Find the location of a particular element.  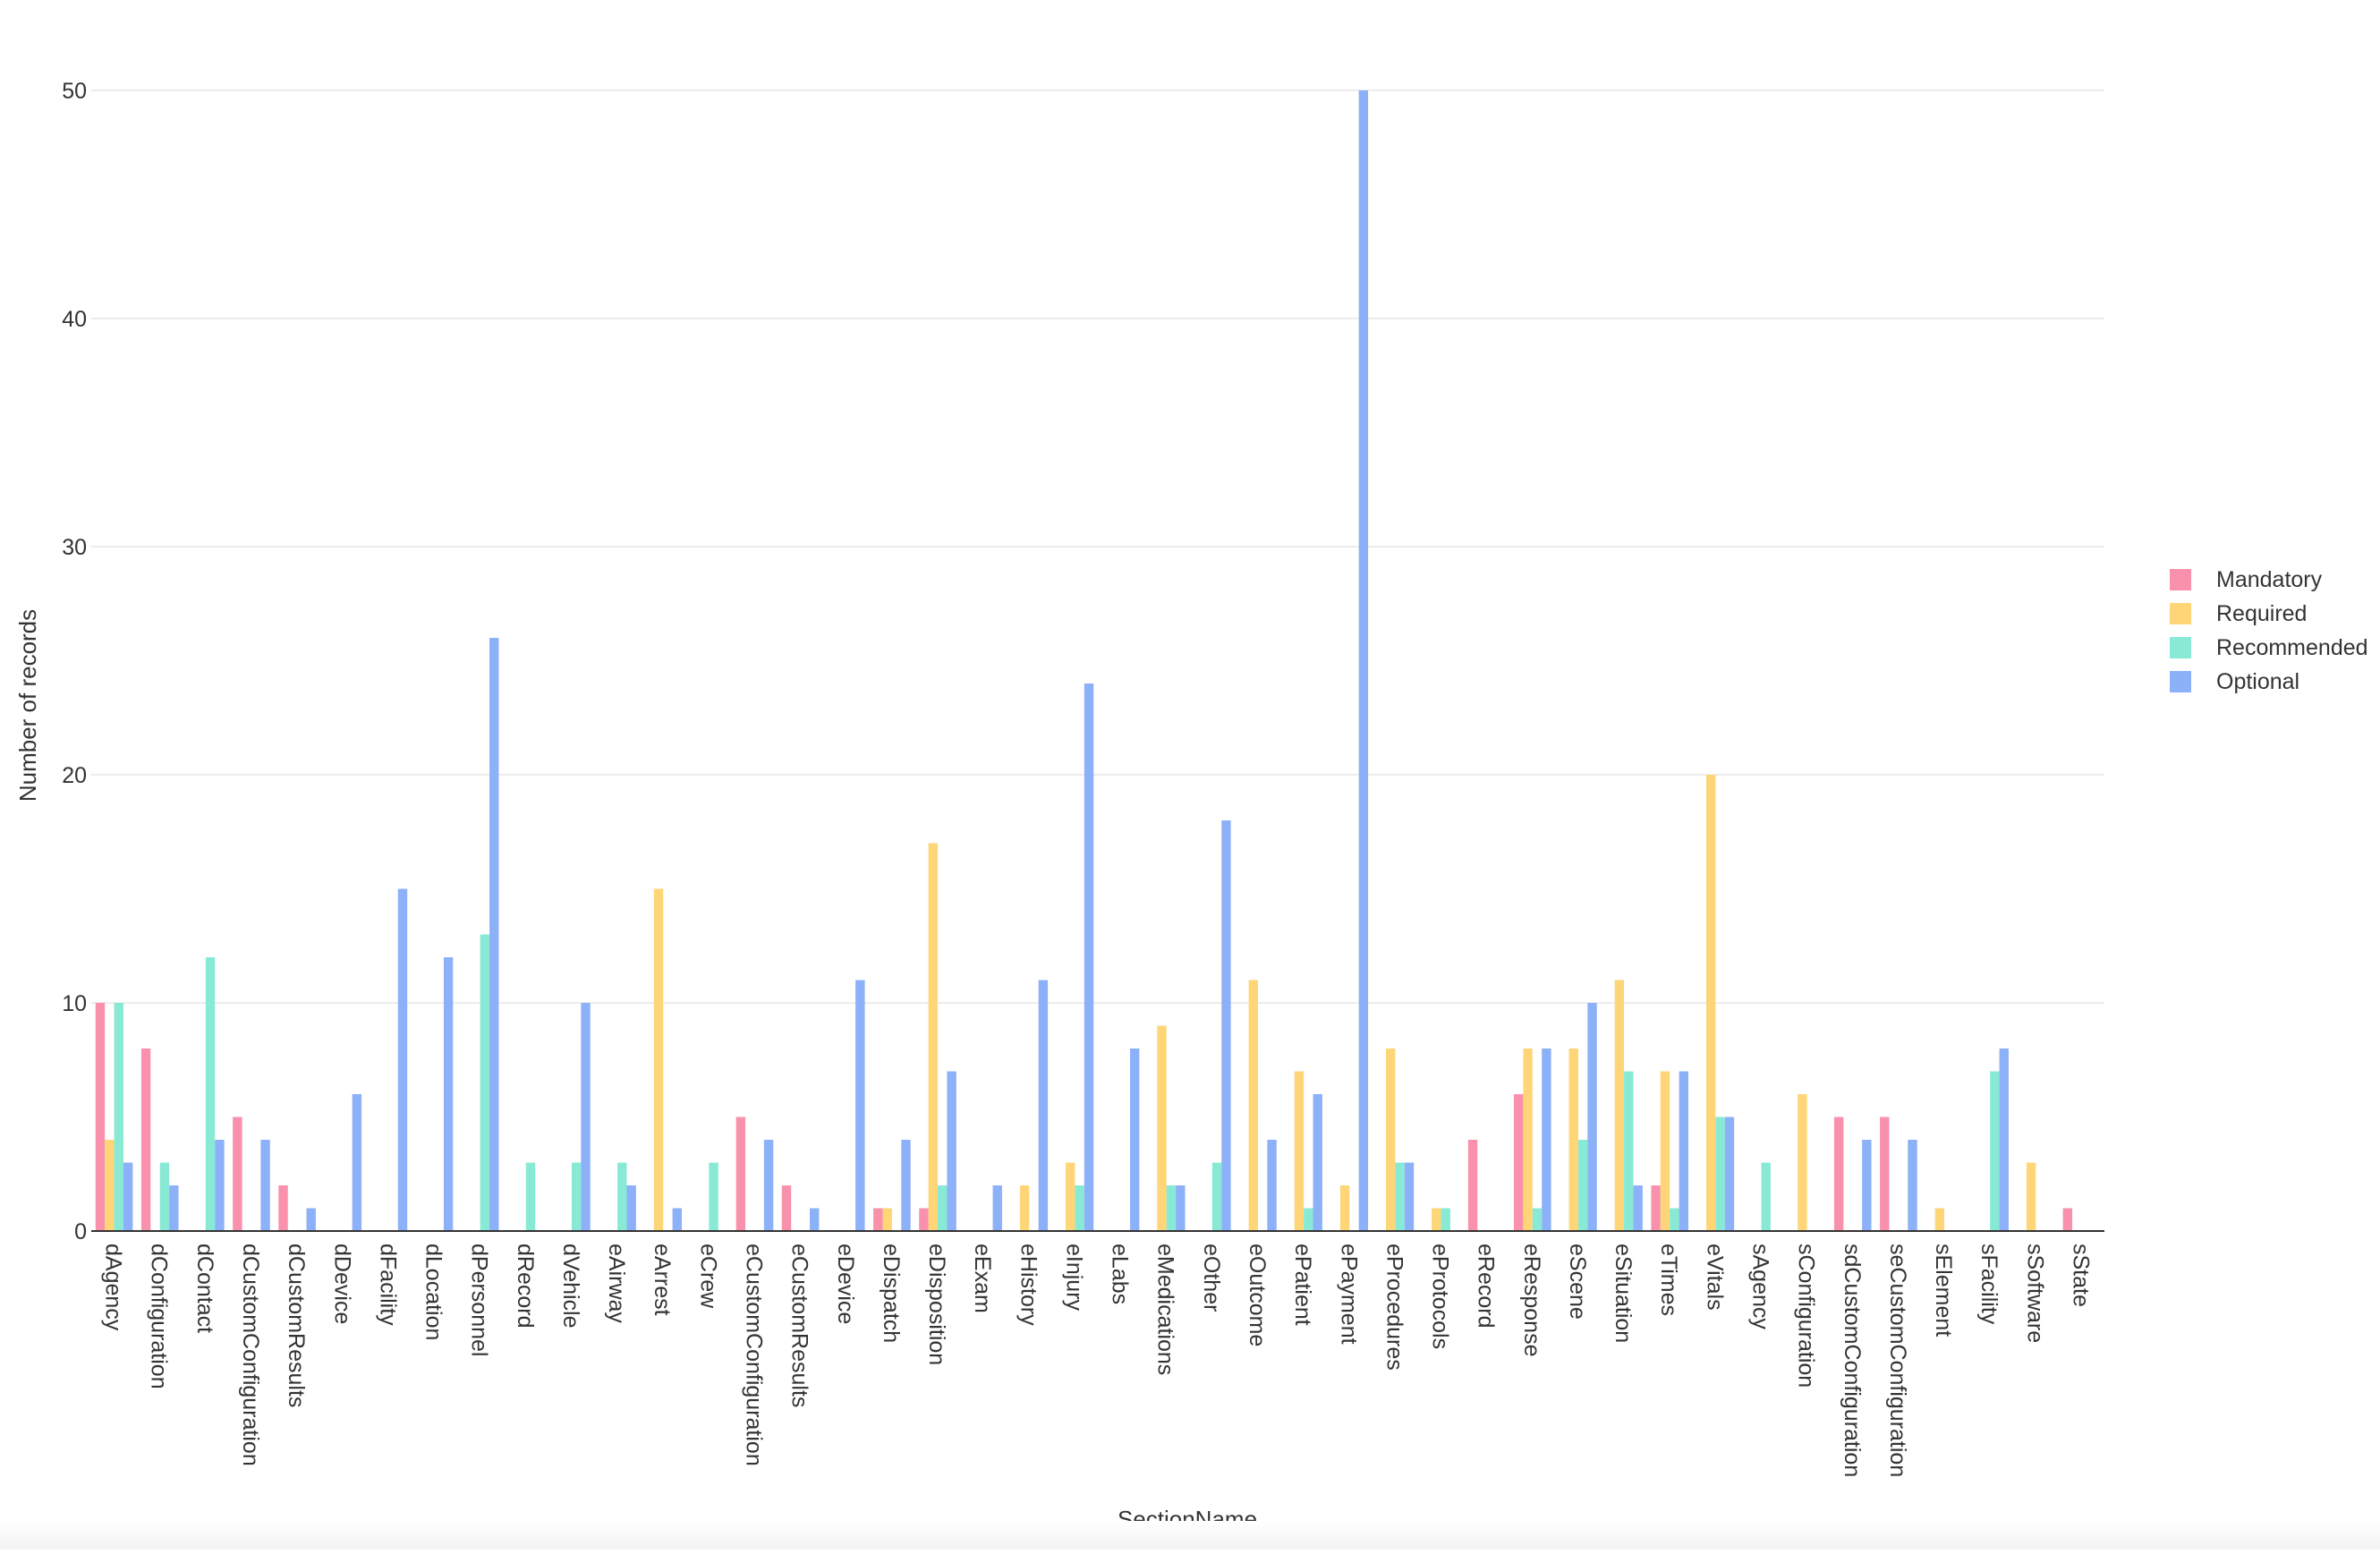

y-tick-label: 30 is located at coordinates (74, 547).